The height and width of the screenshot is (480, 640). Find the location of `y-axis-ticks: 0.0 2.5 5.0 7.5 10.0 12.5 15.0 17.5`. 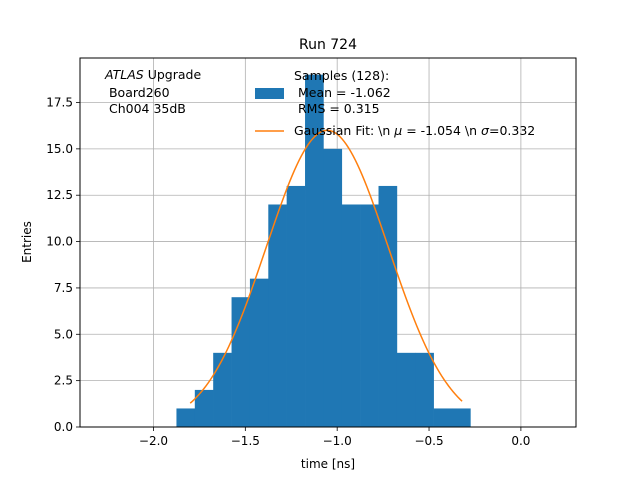

y-axis-ticks: 0.0 2.5 5.0 7.5 10.0 12.5 15.0 17.5 is located at coordinates (63, 265).